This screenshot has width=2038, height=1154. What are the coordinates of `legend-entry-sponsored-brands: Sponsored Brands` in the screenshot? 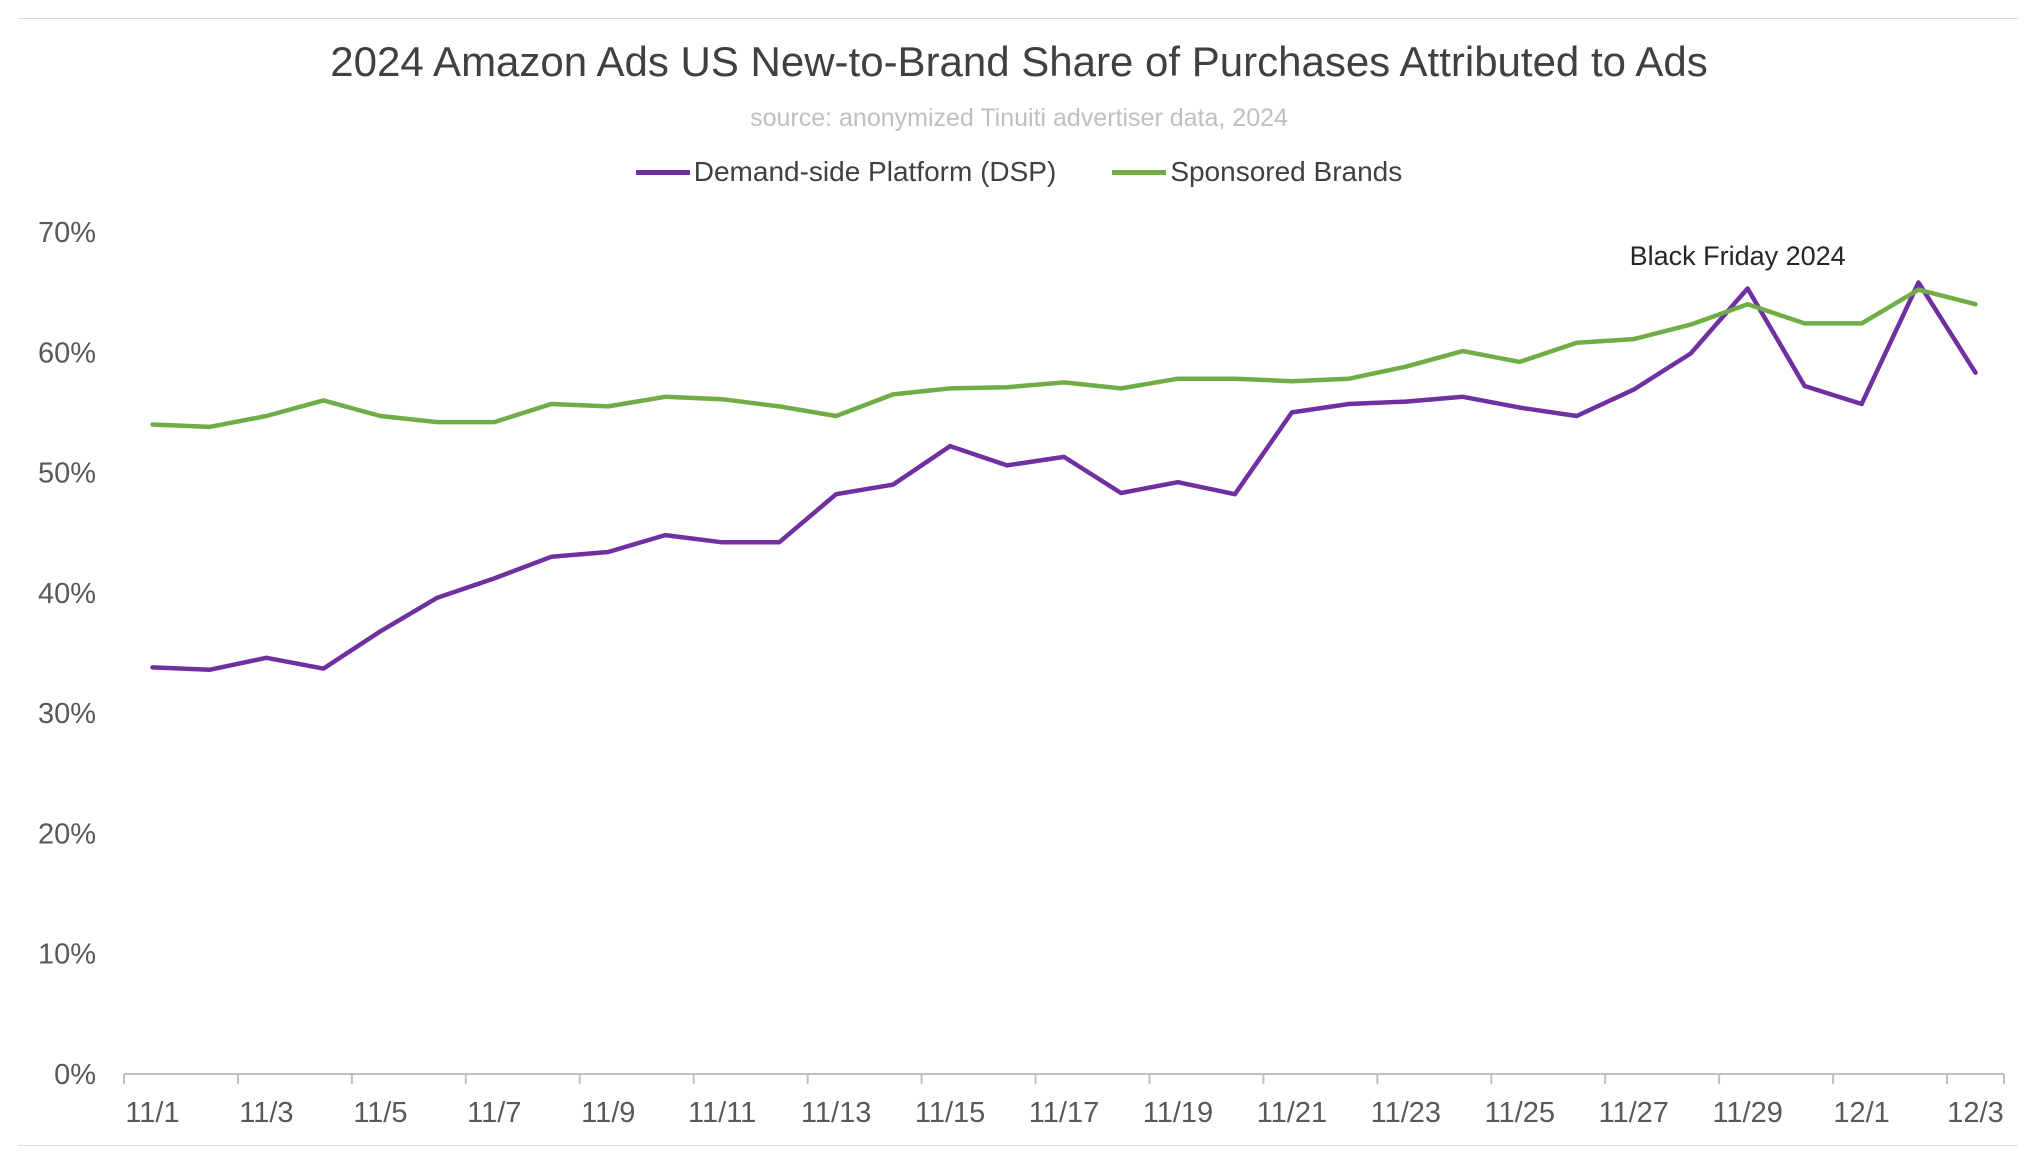 It's located at (1257, 172).